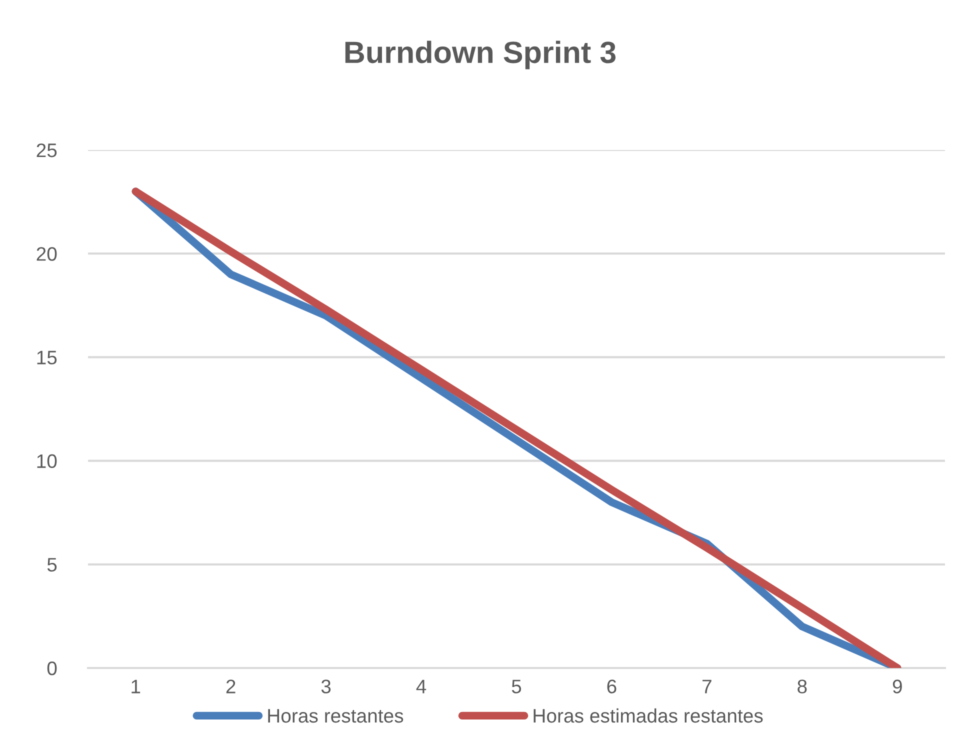 This screenshot has width=960, height=746. Describe the element at coordinates (480, 55) in the screenshot. I see `chart-title: Burndown Sprint 3` at that location.